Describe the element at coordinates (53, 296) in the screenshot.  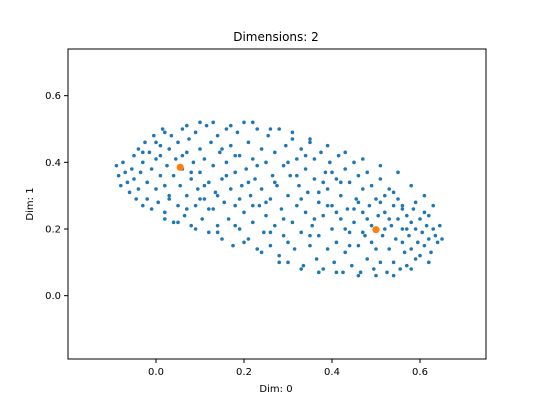
I see `y-tick-label: 0.0` at that location.